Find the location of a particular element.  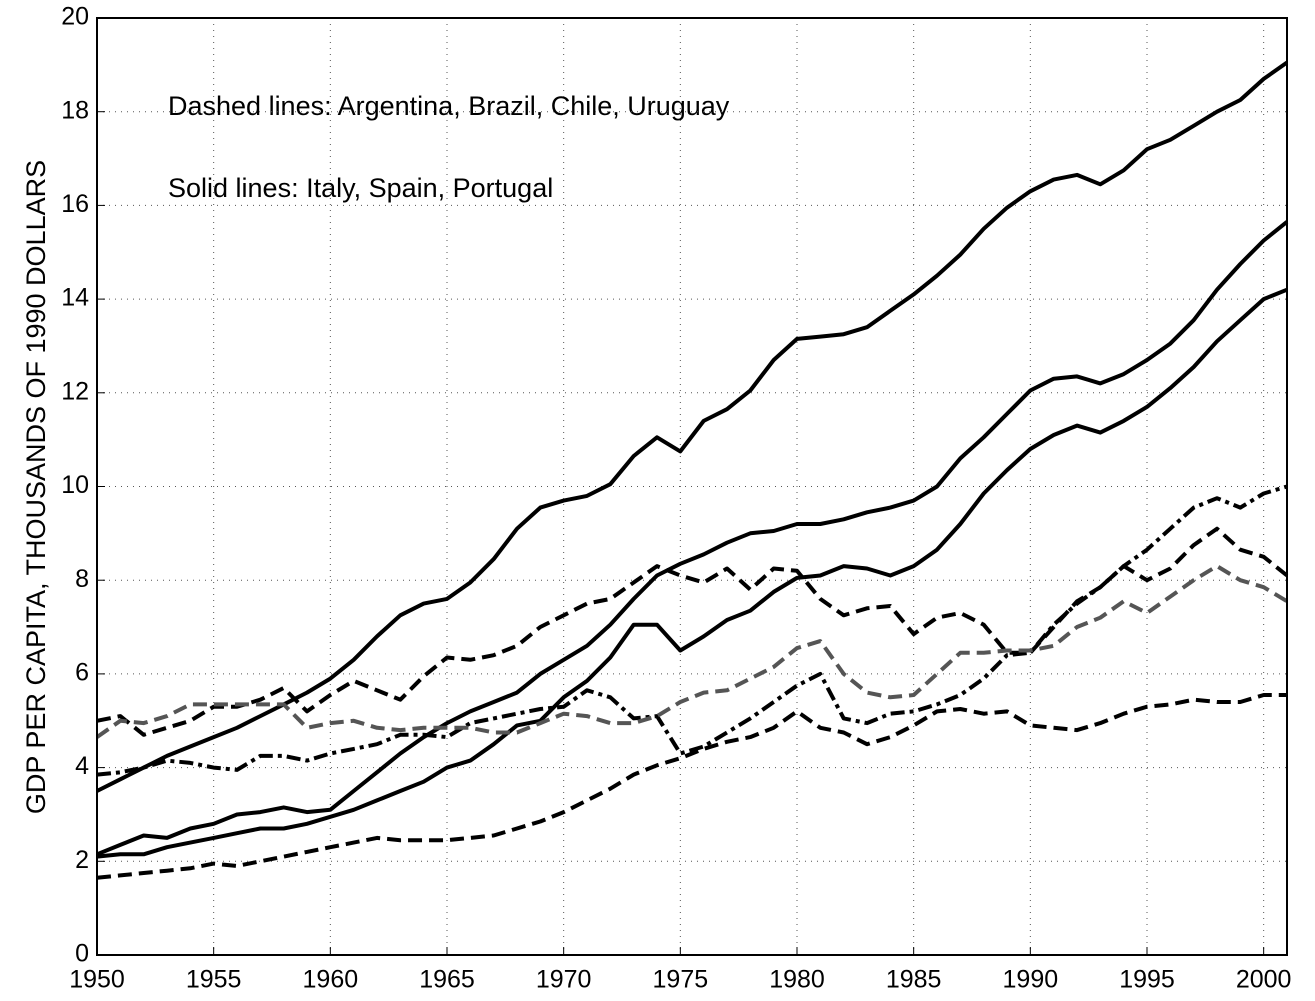

annotation: Solid lines: Italy, Spain, Portugal is located at coordinates (360, 188).